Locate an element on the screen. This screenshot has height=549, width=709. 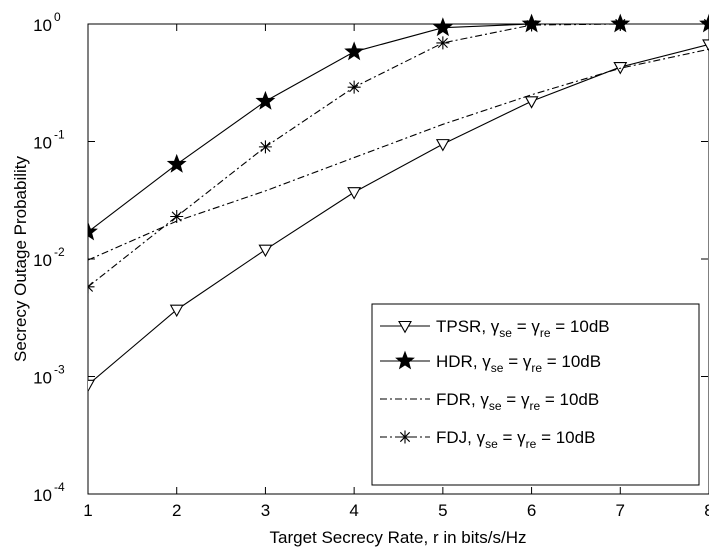
x-tick-label: 1 is located at coordinates (87, 510).